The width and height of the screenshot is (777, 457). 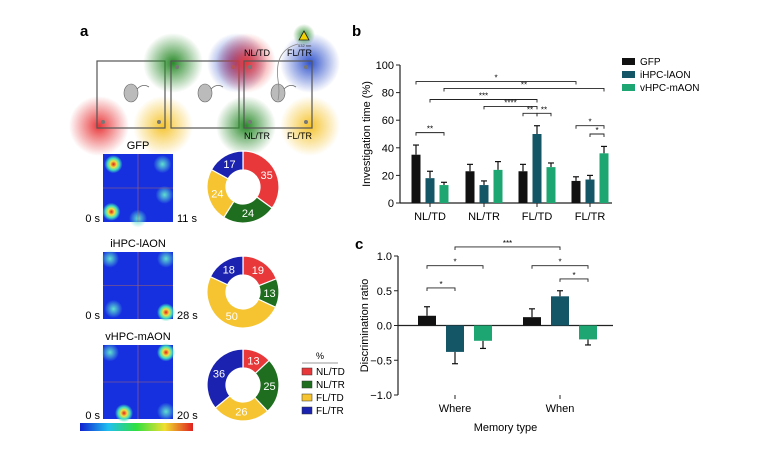 What do you see at coordinates (665, 75) in the screenshot?
I see `legend-label: iHPC-lAON` at bounding box center [665, 75].